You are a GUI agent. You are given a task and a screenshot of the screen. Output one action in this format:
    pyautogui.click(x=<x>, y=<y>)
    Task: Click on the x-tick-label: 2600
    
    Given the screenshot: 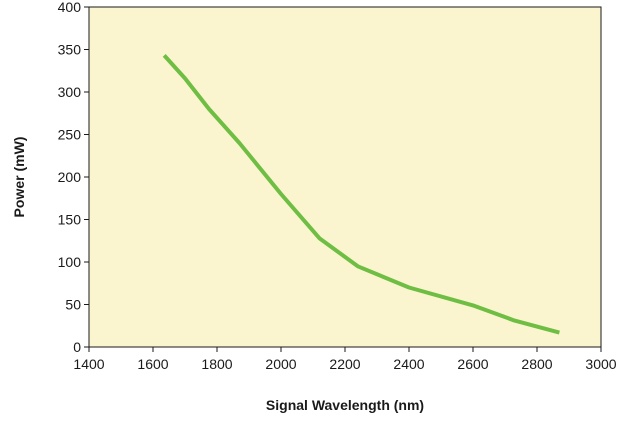 What is the action you would take?
    pyautogui.click(x=472, y=364)
    